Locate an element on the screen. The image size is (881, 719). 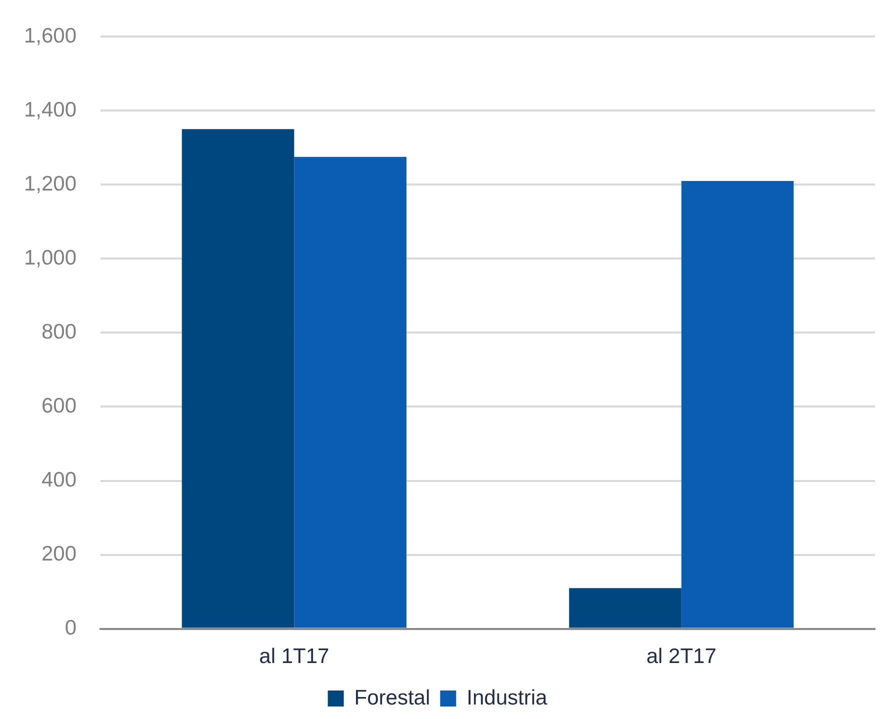
y-tick-label: 0 is located at coordinates (70, 628).